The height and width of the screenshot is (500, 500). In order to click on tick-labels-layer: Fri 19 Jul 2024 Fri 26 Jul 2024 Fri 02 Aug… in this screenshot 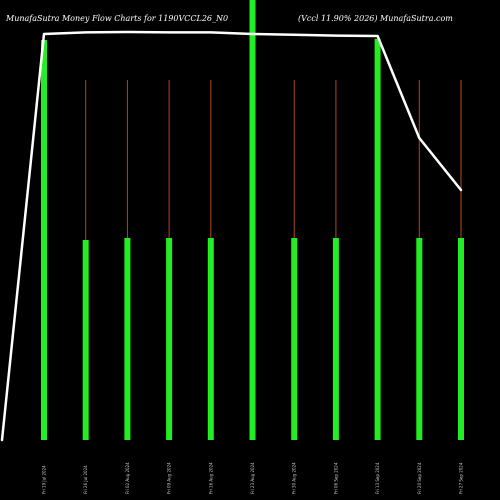, I will do `click(253, 478)`.